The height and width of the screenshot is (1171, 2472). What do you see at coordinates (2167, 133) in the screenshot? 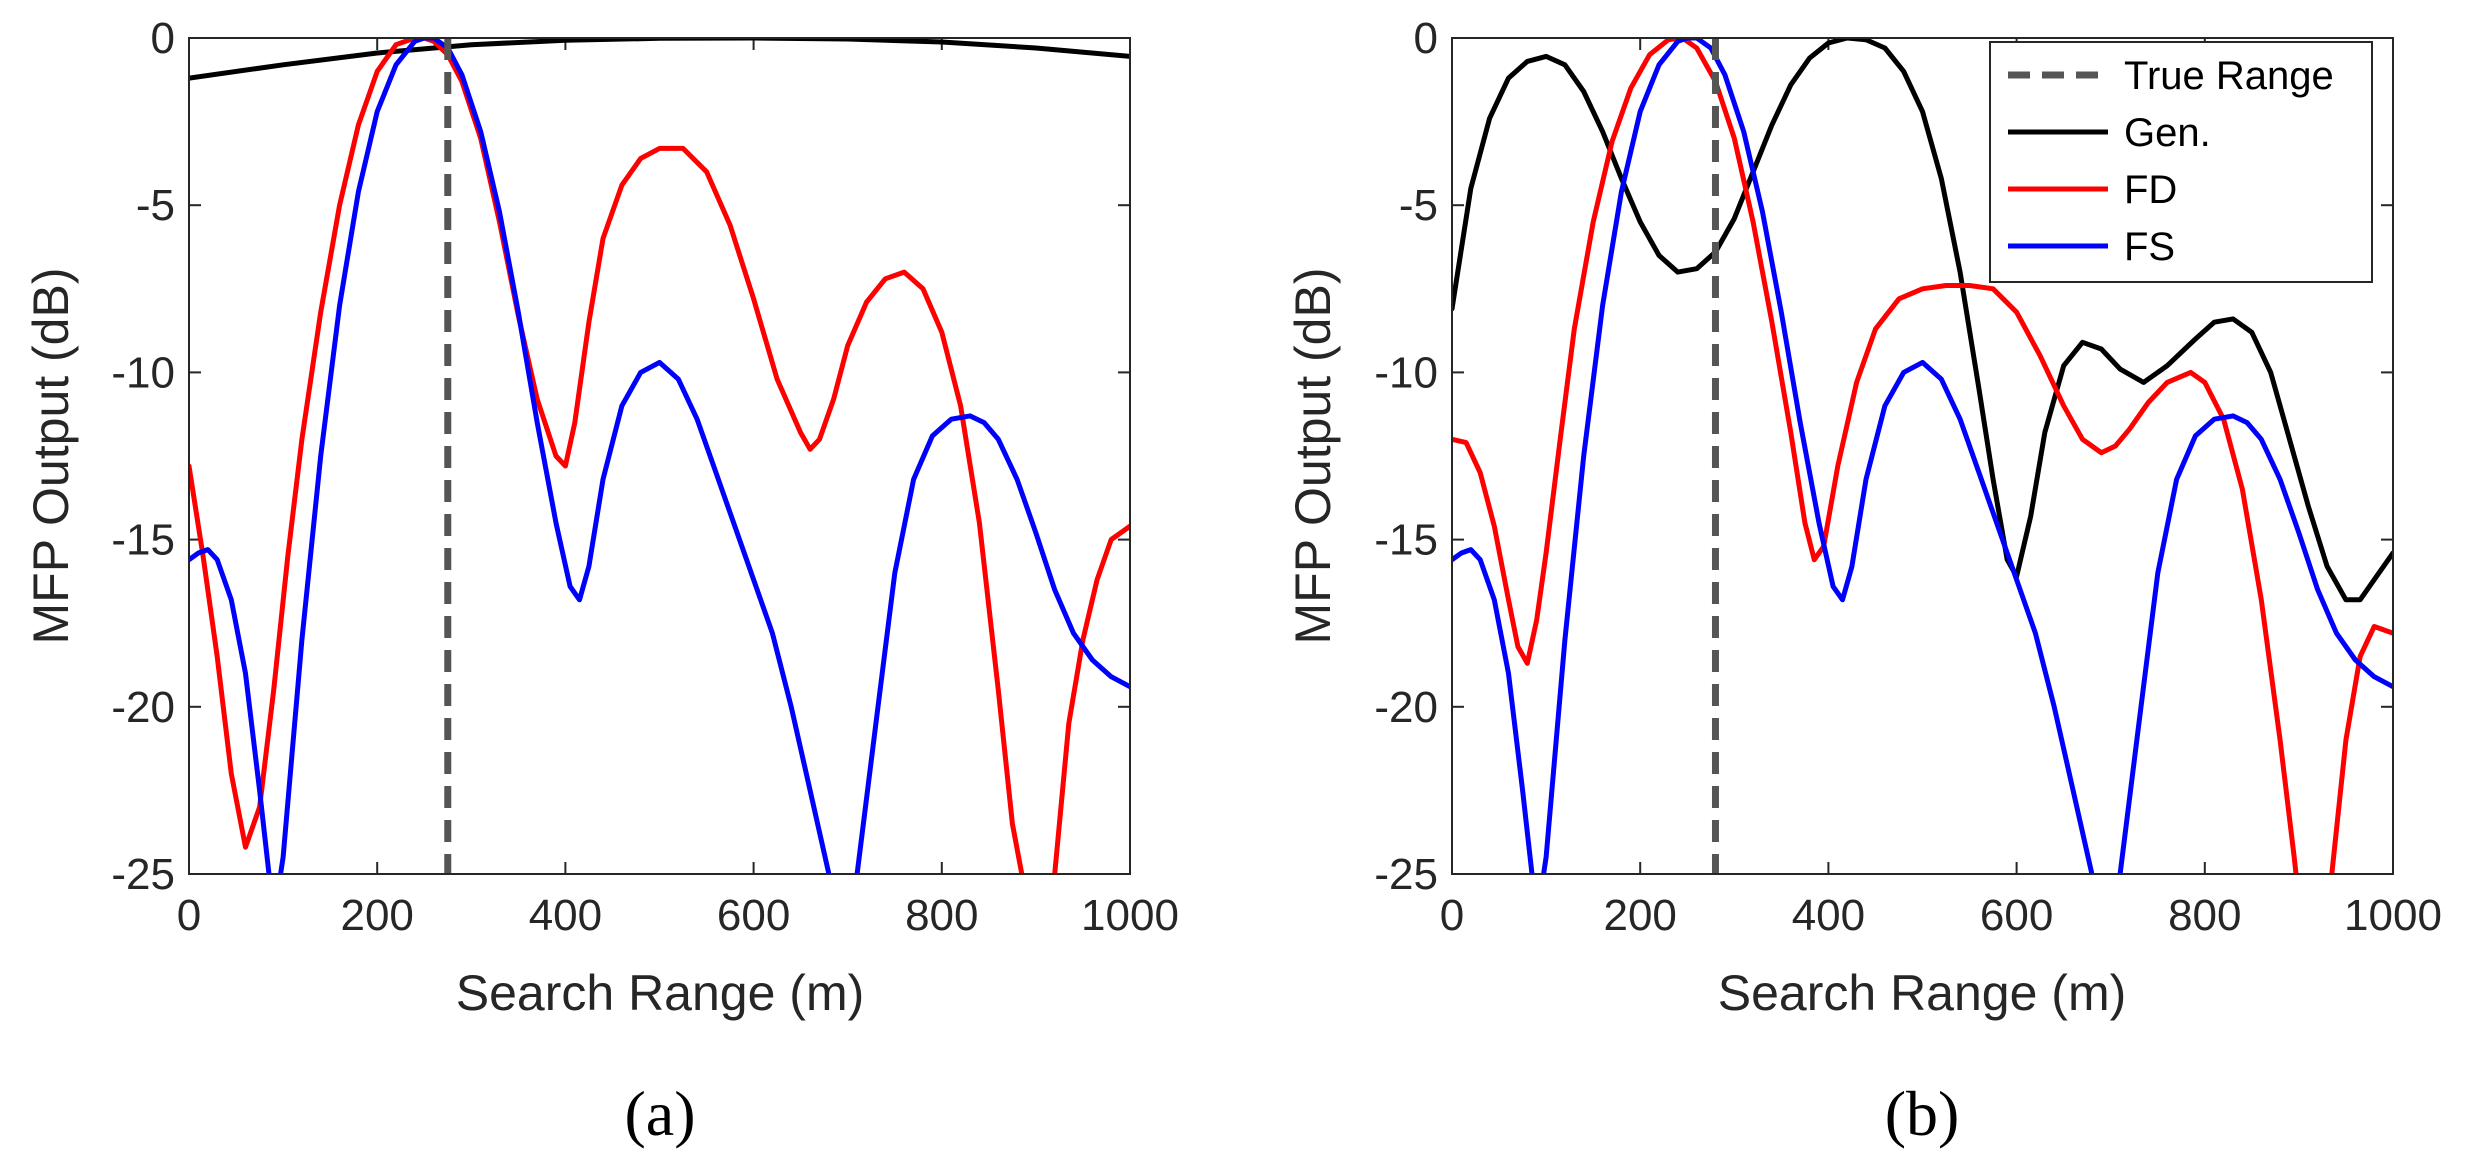
I see `legend-label-gen: Gen.` at bounding box center [2167, 133].